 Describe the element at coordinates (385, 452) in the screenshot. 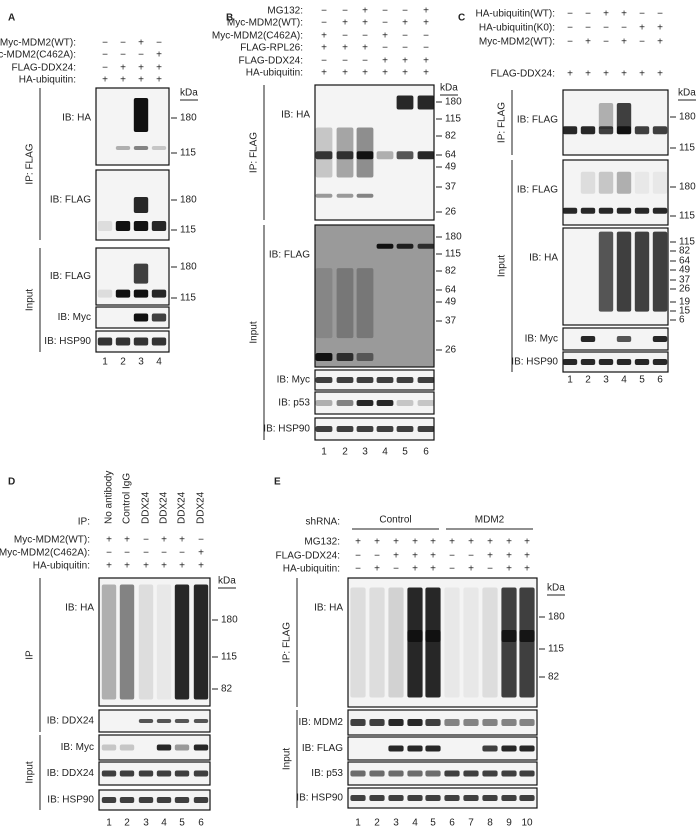

I see `lane-number: 4` at that location.